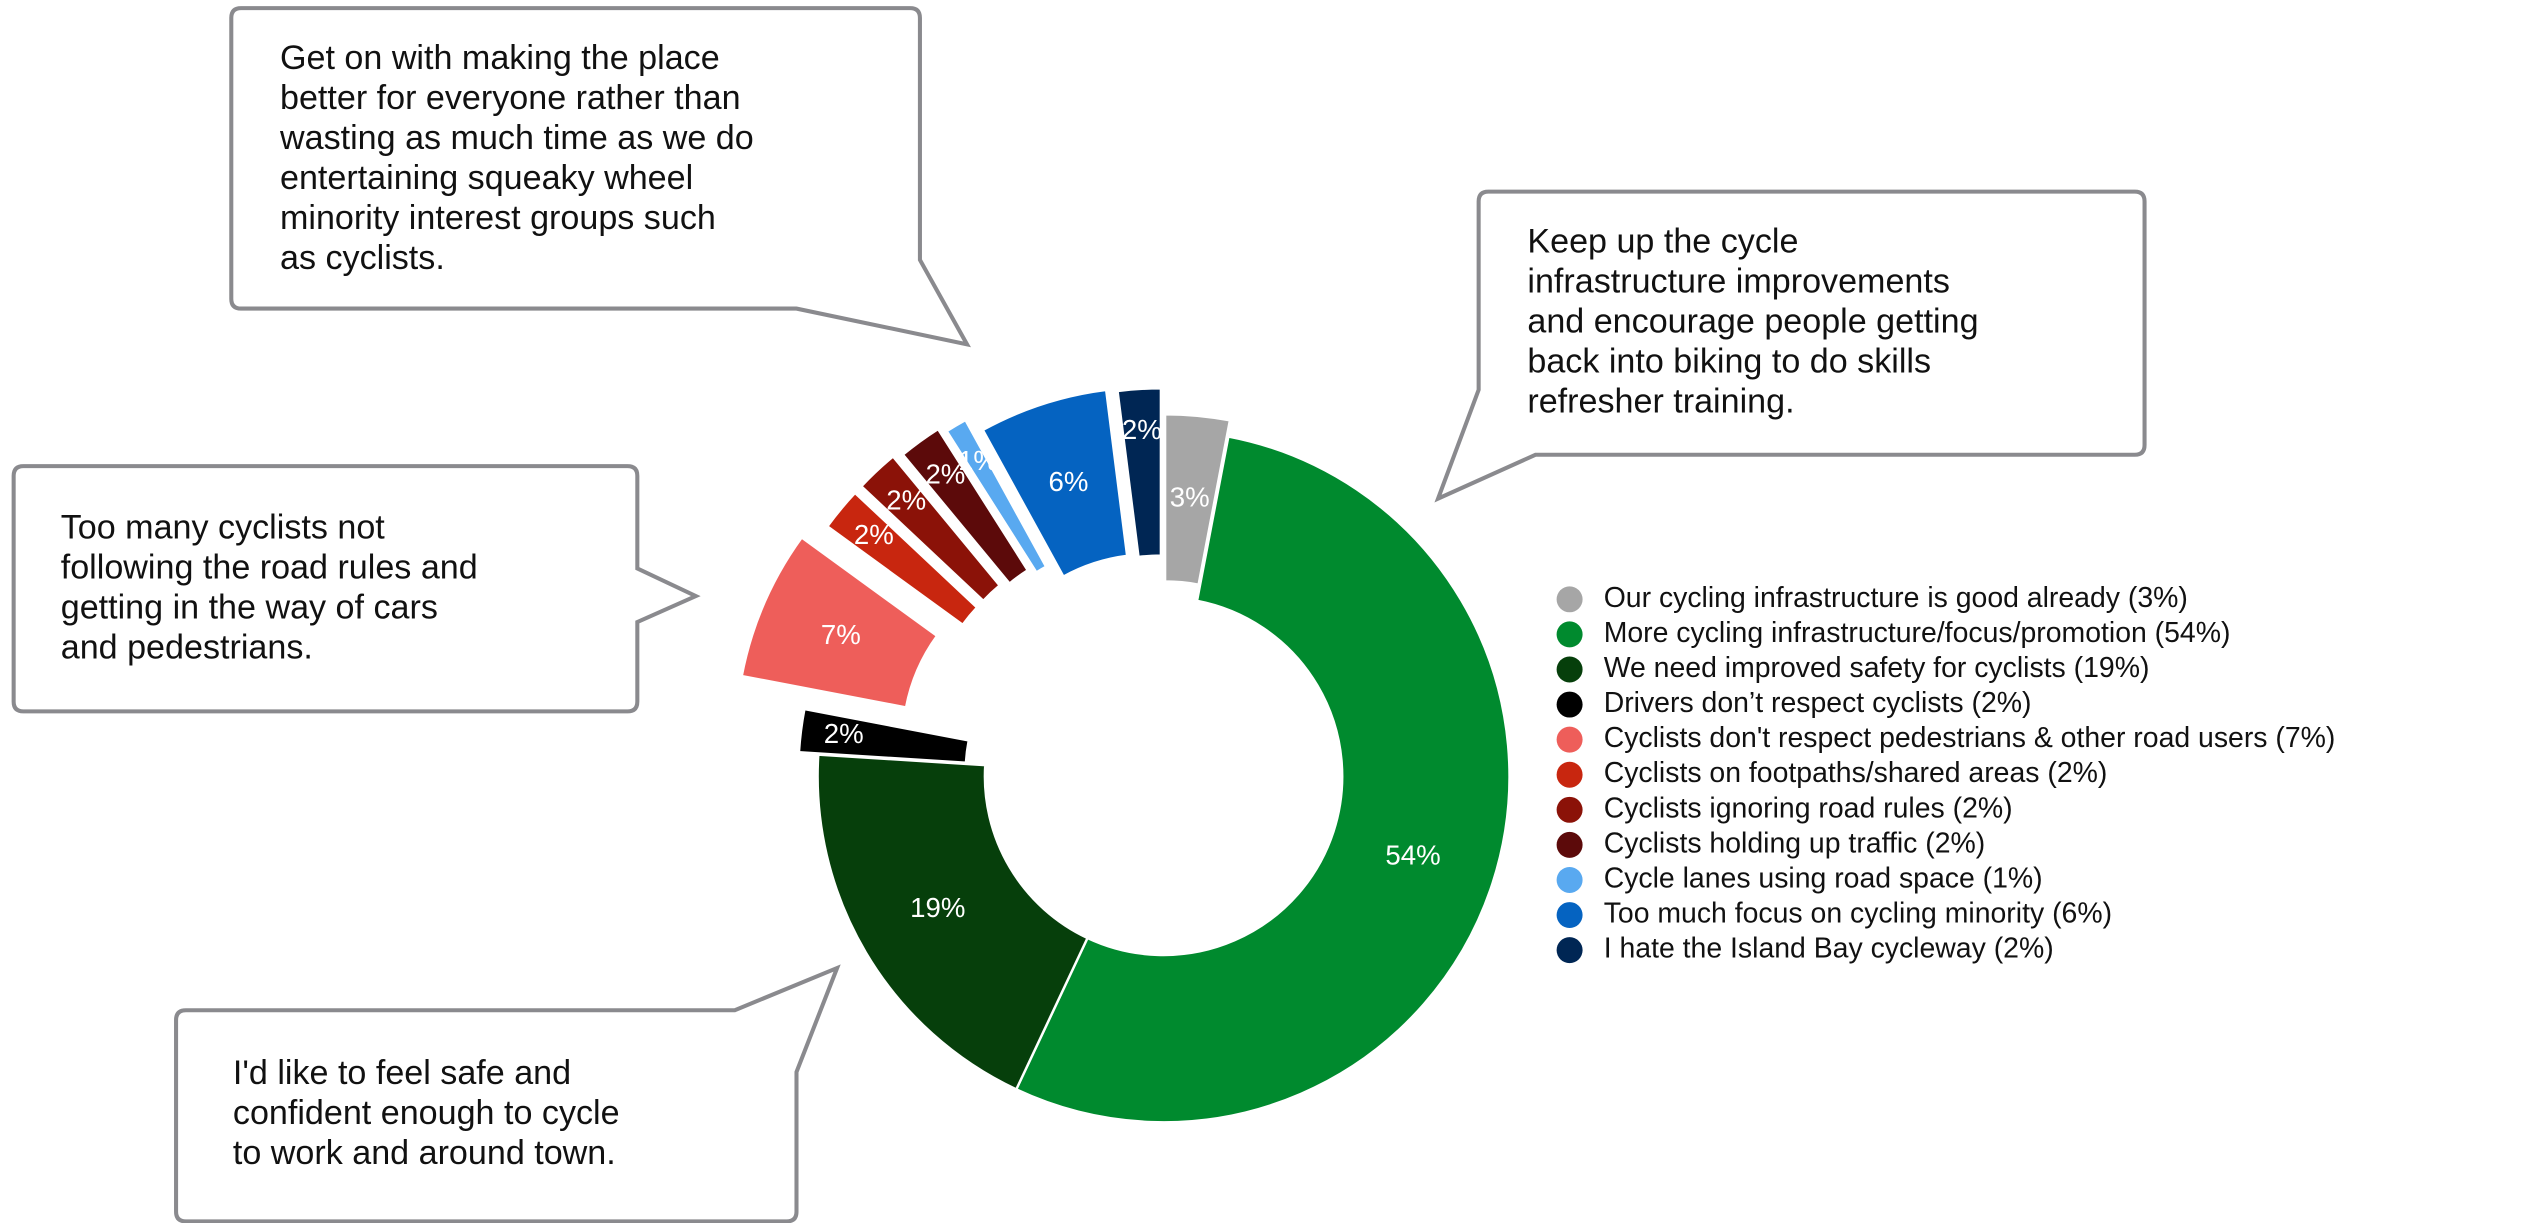 The width and height of the screenshot is (2548, 1223). I want to click on data-label: 19%, so click(937, 907).